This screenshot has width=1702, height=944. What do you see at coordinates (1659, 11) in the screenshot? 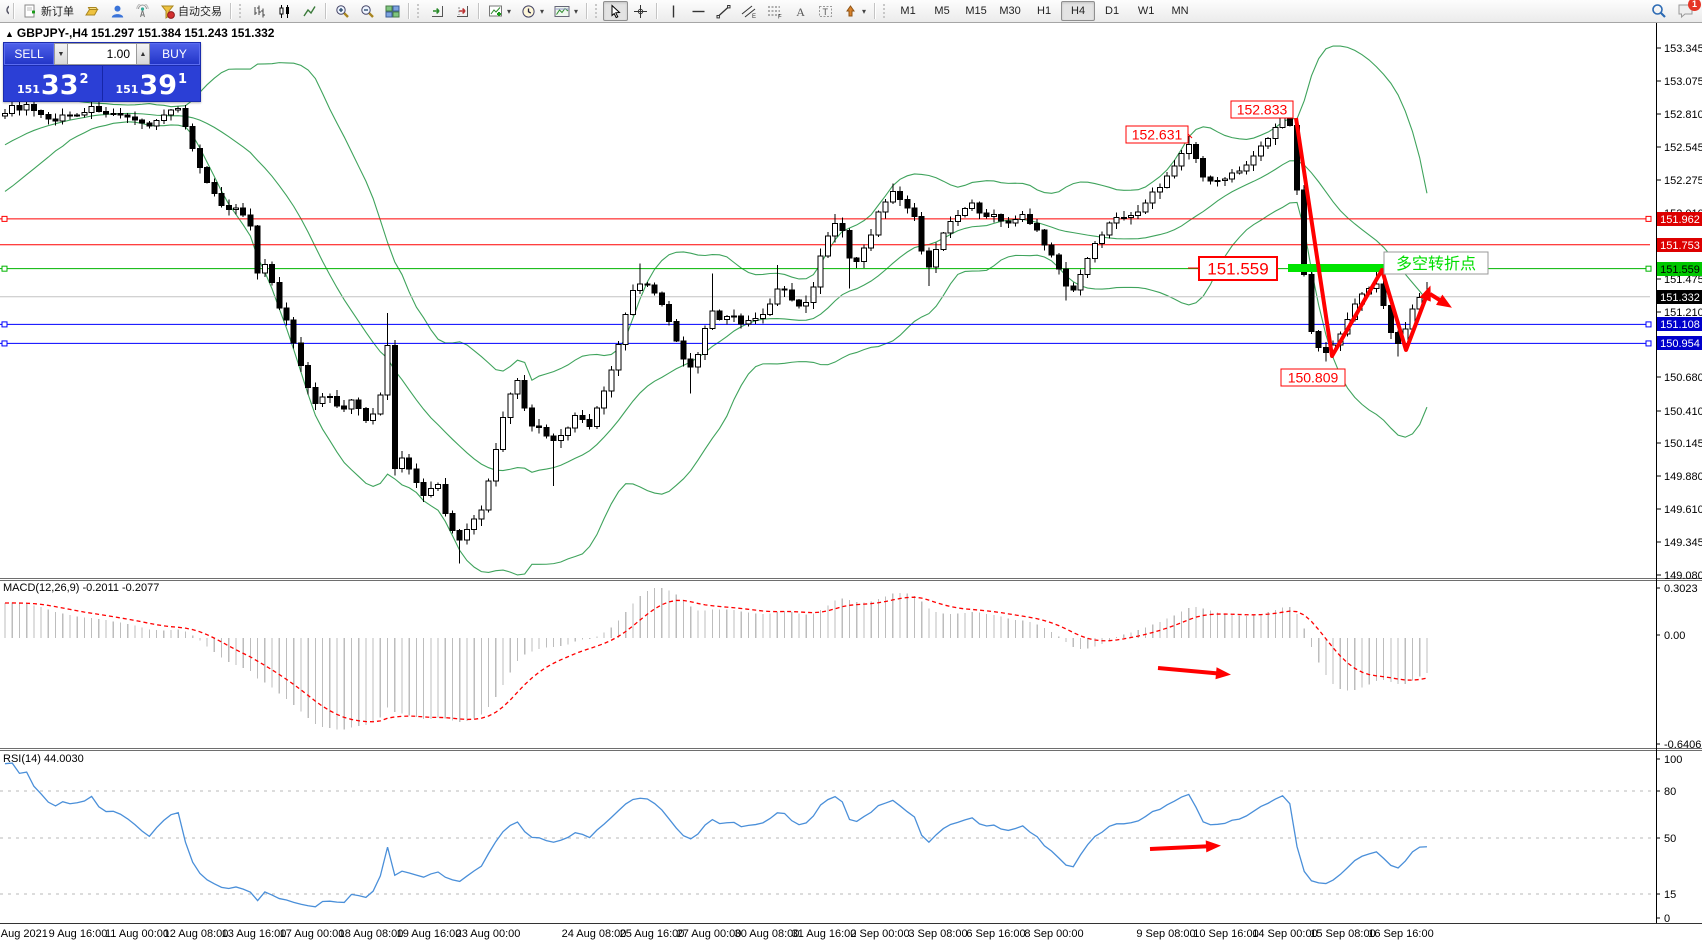
I see `search-icon` at bounding box center [1659, 11].